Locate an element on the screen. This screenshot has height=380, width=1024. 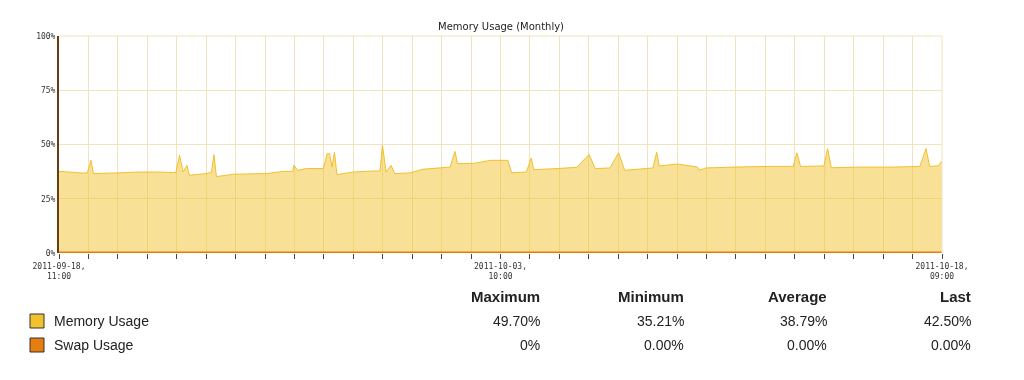
text: Average is located at coordinates (797, 296).